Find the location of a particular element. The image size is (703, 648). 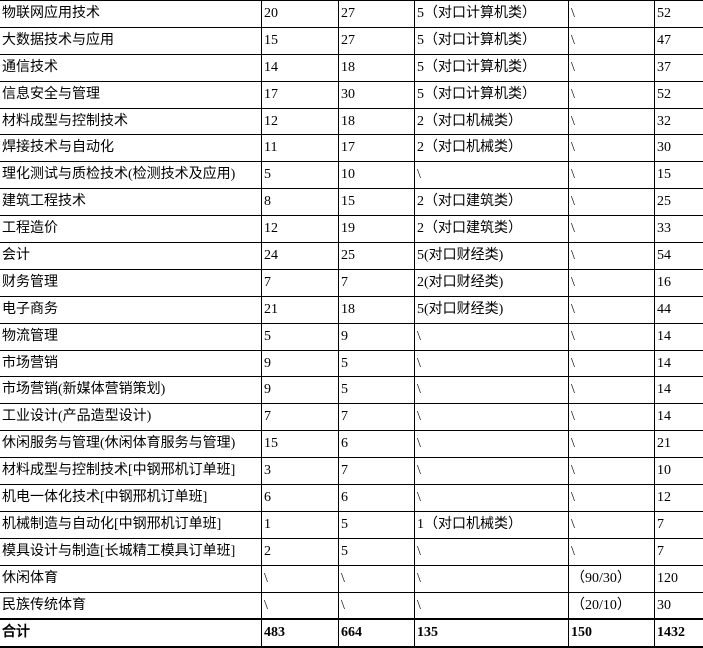

program-name-cell: 市场营销(新媒体营销策划) is located at coordinates (131, 390).